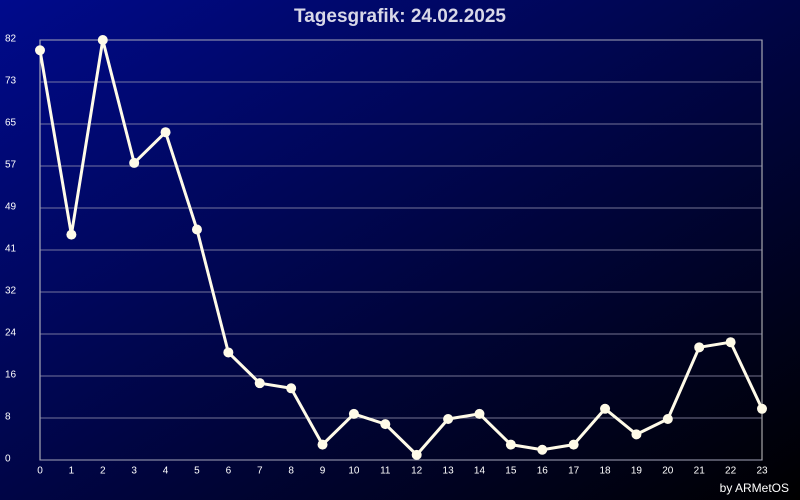 This screenshot has height=500, width=800. What do you see at coordinates (11, 81) in the screenshot?
I see `y-tick-label: 73` at bounding box center [11, 81].